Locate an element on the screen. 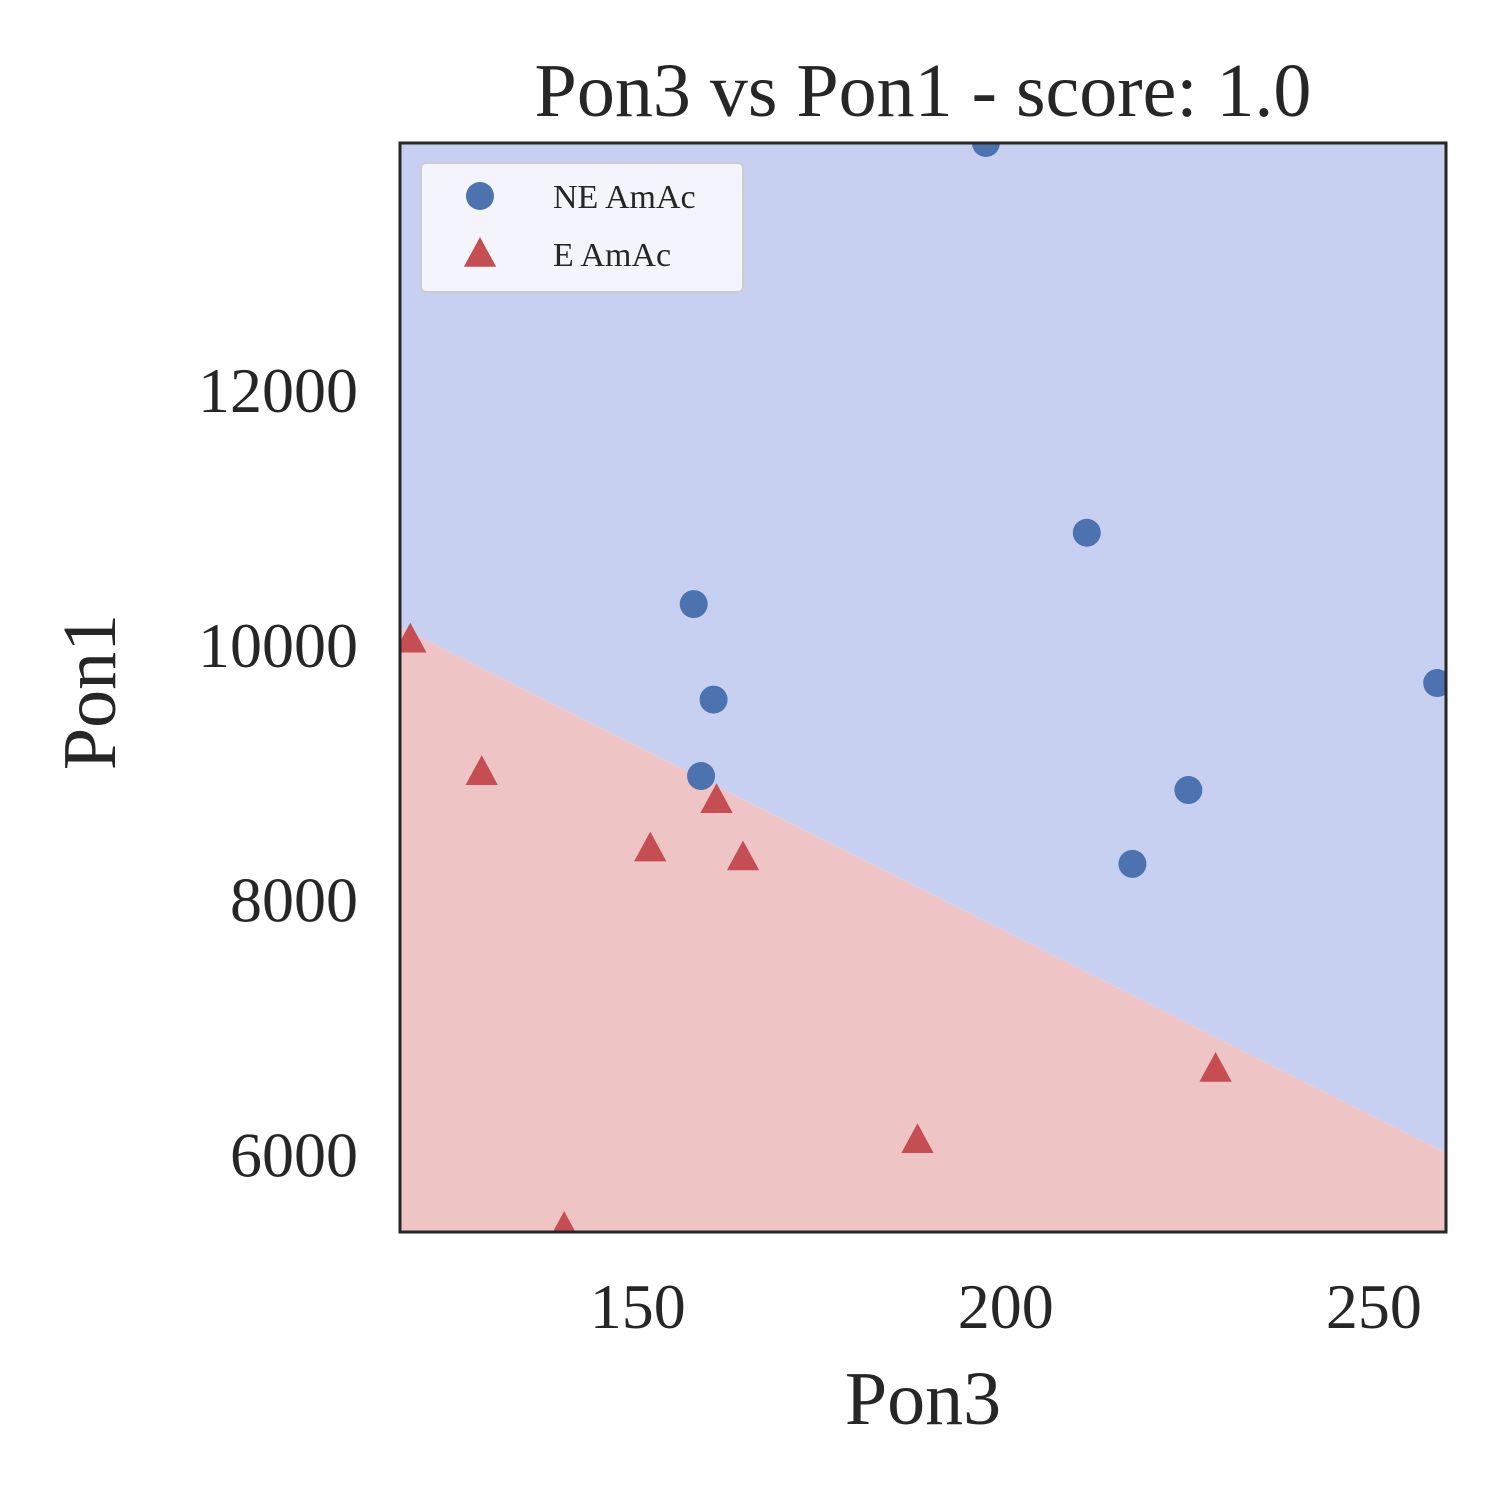 The image size is (1500, 1500). legend-triangle-icon is located at coordinates (480, 252).